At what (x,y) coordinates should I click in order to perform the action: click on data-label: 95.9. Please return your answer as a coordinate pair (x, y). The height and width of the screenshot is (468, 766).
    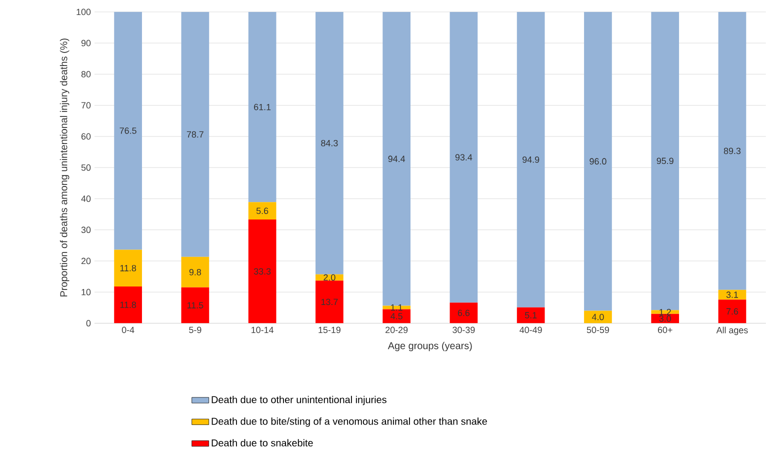
    Looking at the image, I should click on (665, 161).